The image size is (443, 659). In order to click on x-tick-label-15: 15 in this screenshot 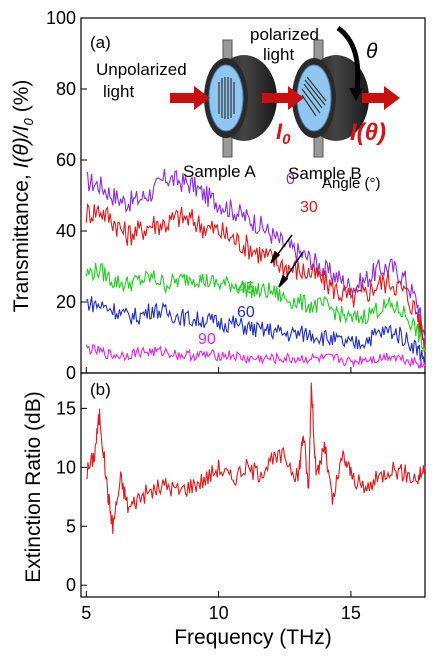, I will do `click(351, 613)`.